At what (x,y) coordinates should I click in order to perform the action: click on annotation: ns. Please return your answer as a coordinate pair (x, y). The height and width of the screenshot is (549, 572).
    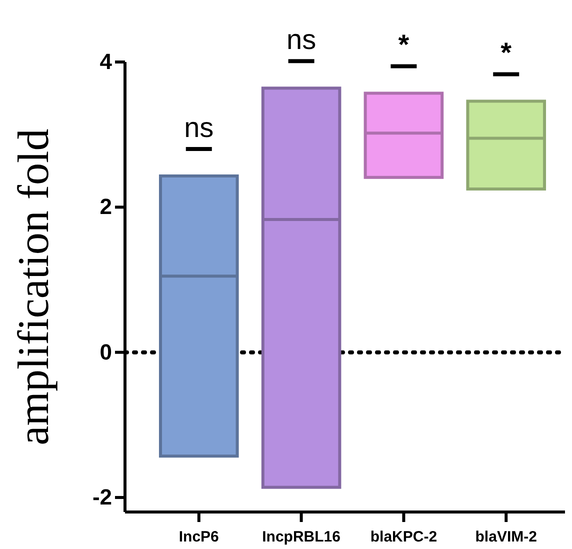
    Looking at the image, I should click on (199, 127).